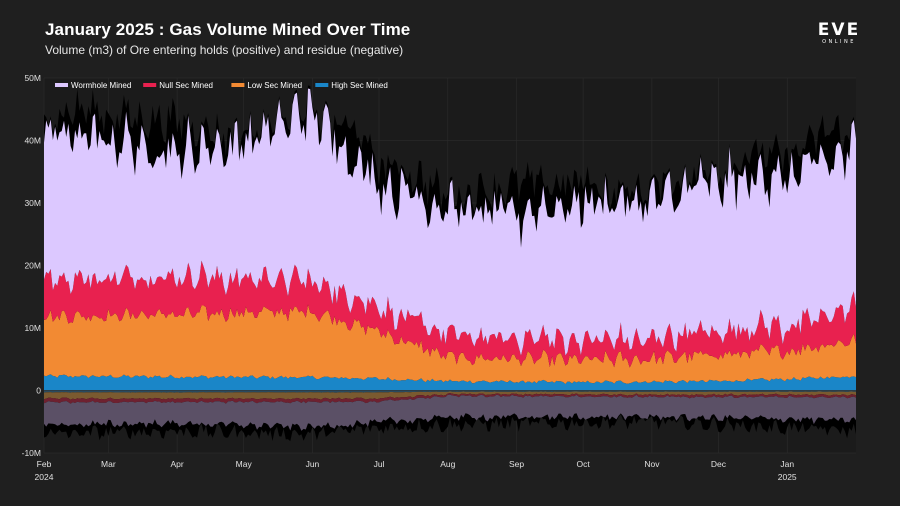 The width and height of the screenshot is (900, 506). Describe the element at coordinates (61, 85) in the screenshot. I see `legend-wormhole-swatch` at that location.